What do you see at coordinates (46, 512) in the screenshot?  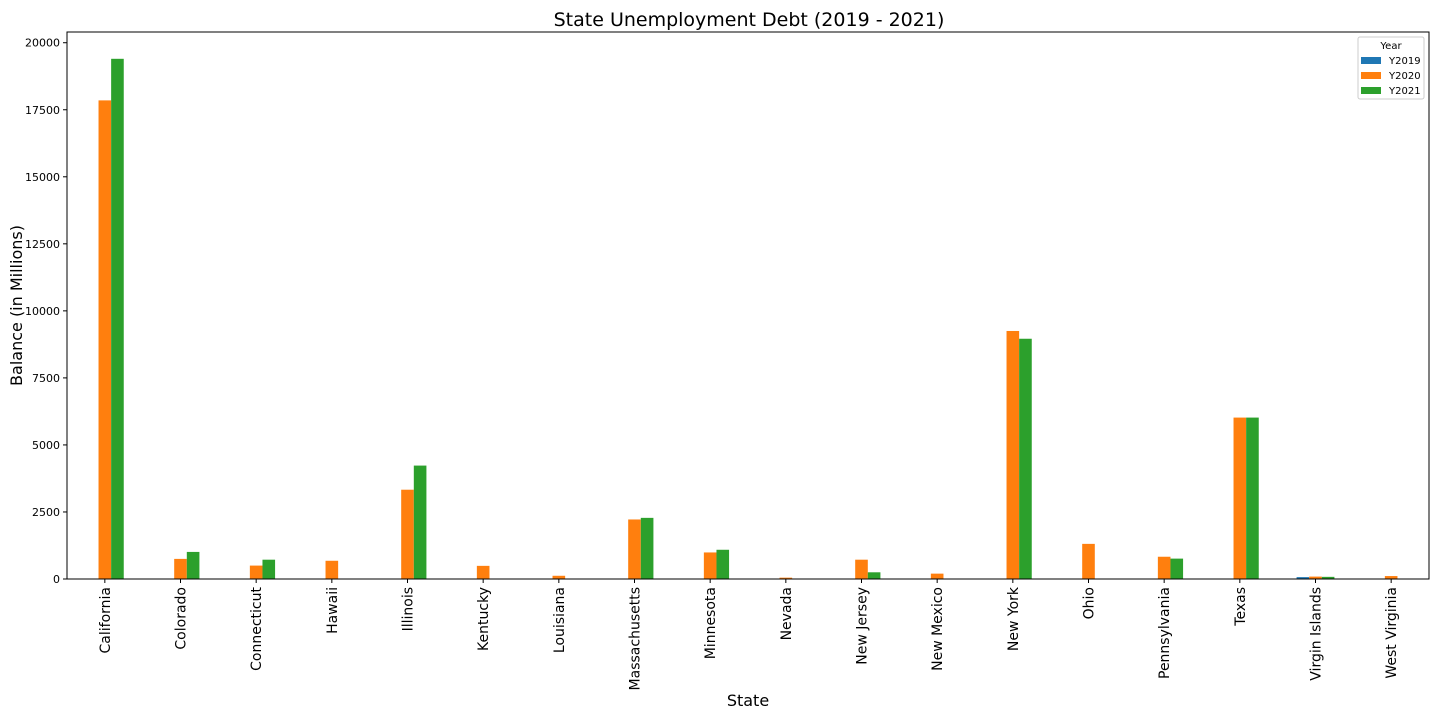 I see `y-tick-label: 2500` at bounding box center [46, 512].